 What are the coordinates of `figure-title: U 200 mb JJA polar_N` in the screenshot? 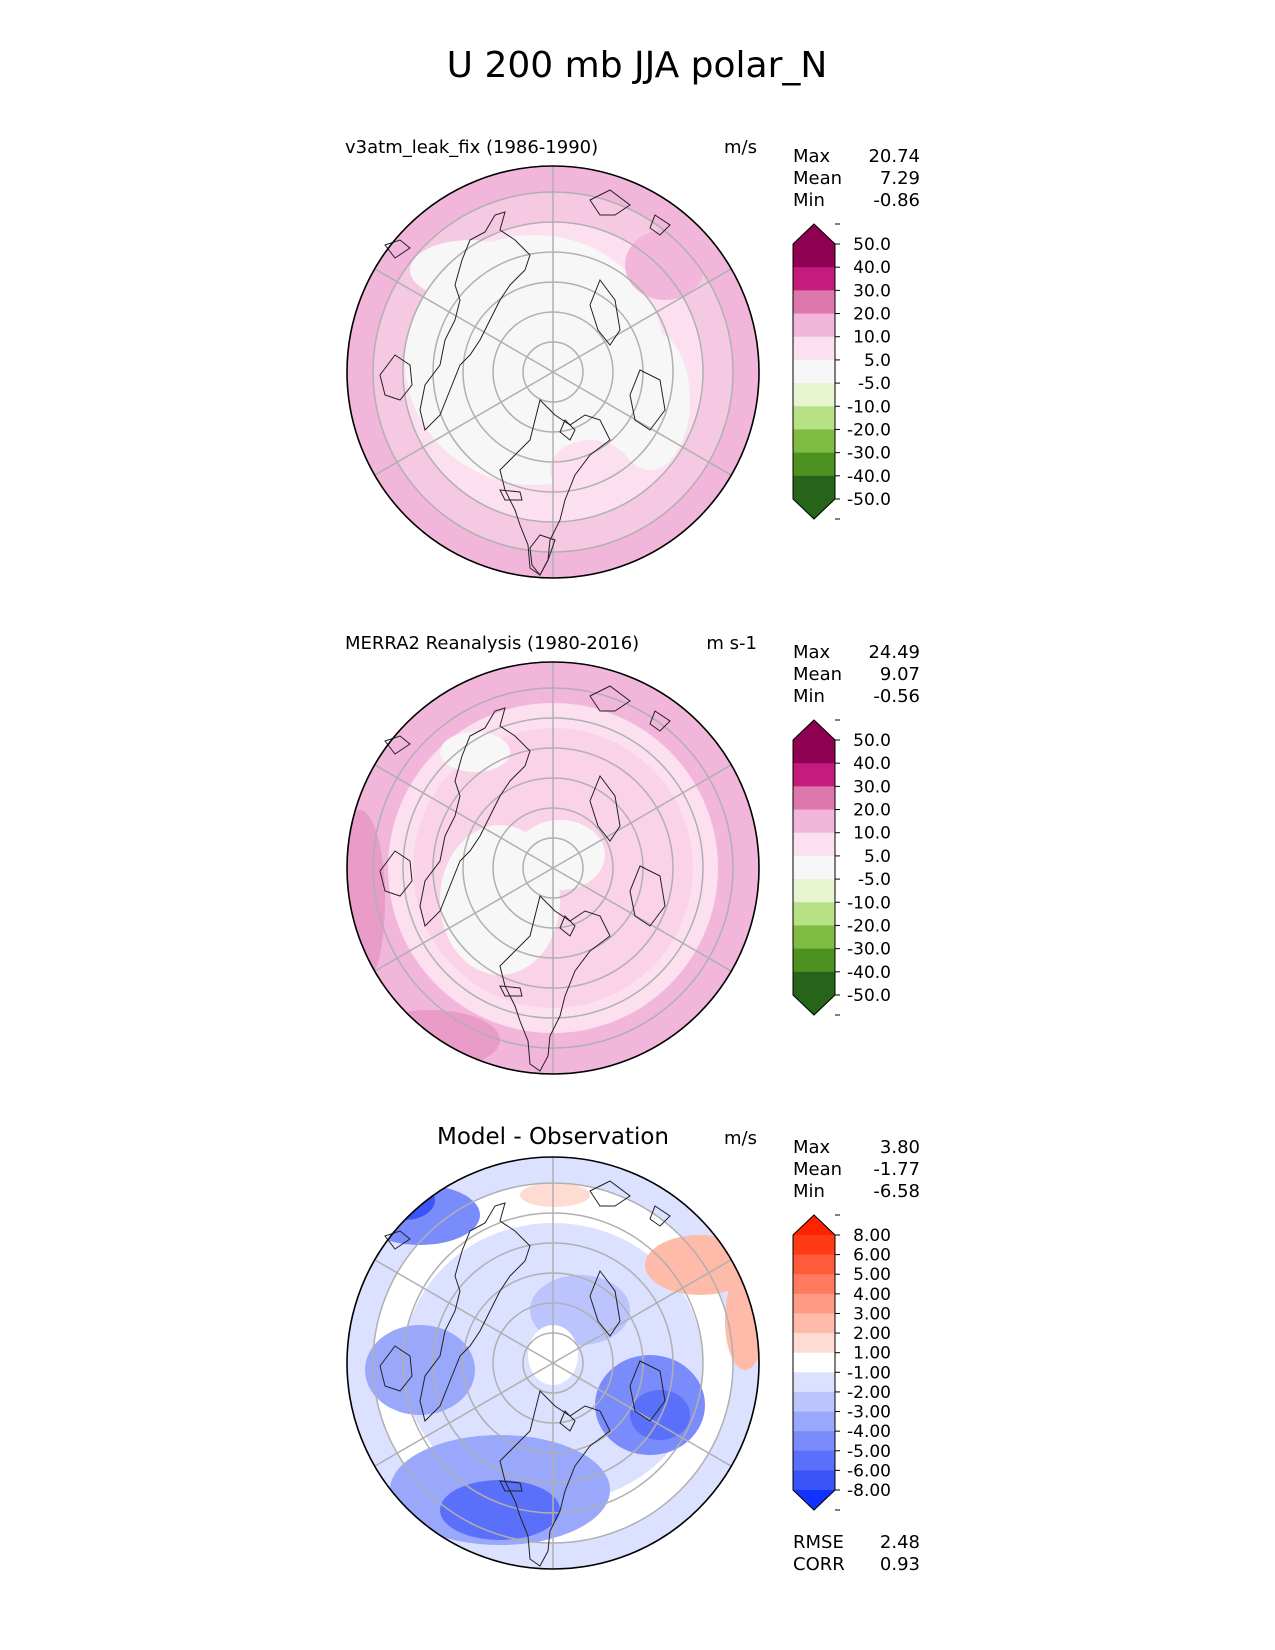 It's located at (637, 65).